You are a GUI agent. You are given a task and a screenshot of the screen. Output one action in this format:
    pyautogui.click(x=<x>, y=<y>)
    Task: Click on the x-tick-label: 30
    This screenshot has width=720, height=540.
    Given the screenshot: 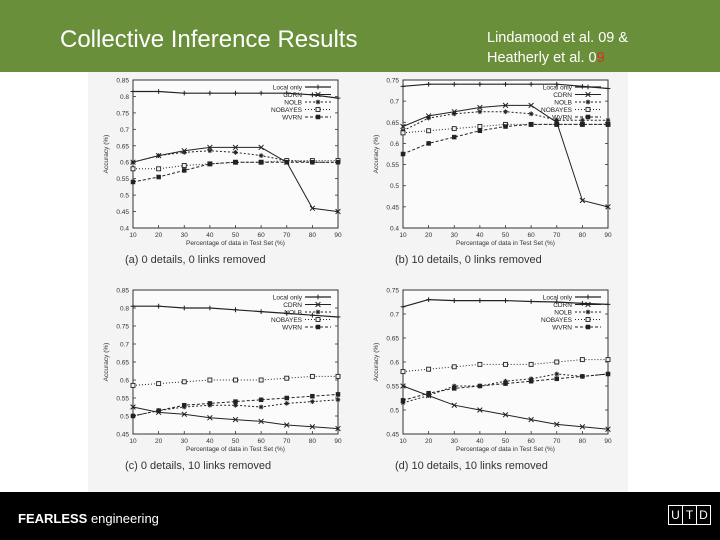 What is the action you would take?
    pyautogui.click(x=185, y=441)
    